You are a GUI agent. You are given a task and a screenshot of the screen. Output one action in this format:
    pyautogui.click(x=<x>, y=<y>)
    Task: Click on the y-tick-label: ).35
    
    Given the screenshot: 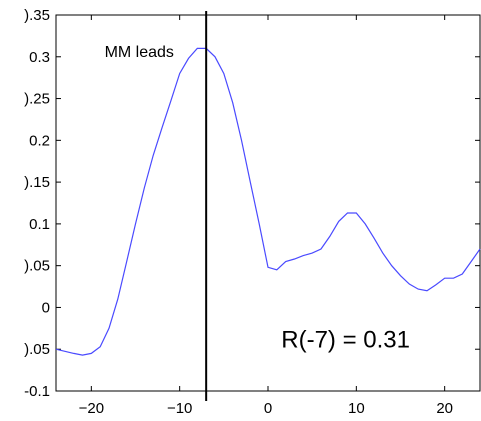 What is the action you would take?
    pyautogui.click(x=37, y=15)
    